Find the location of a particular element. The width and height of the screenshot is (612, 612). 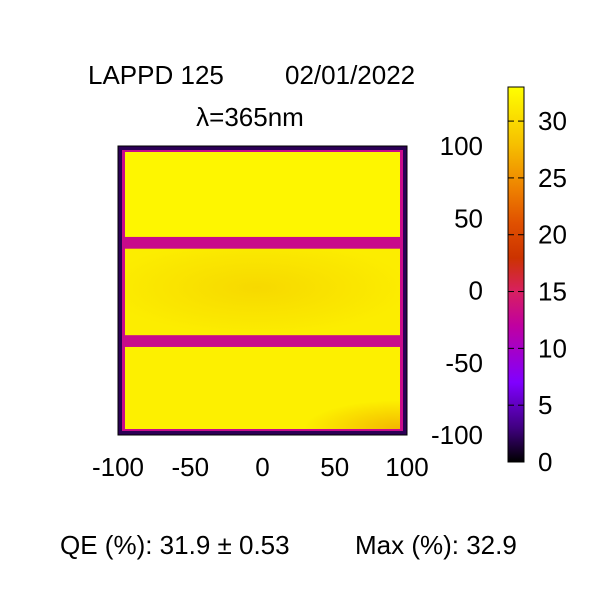

y-tick-label: -50 is located at coordinates (464, 363).